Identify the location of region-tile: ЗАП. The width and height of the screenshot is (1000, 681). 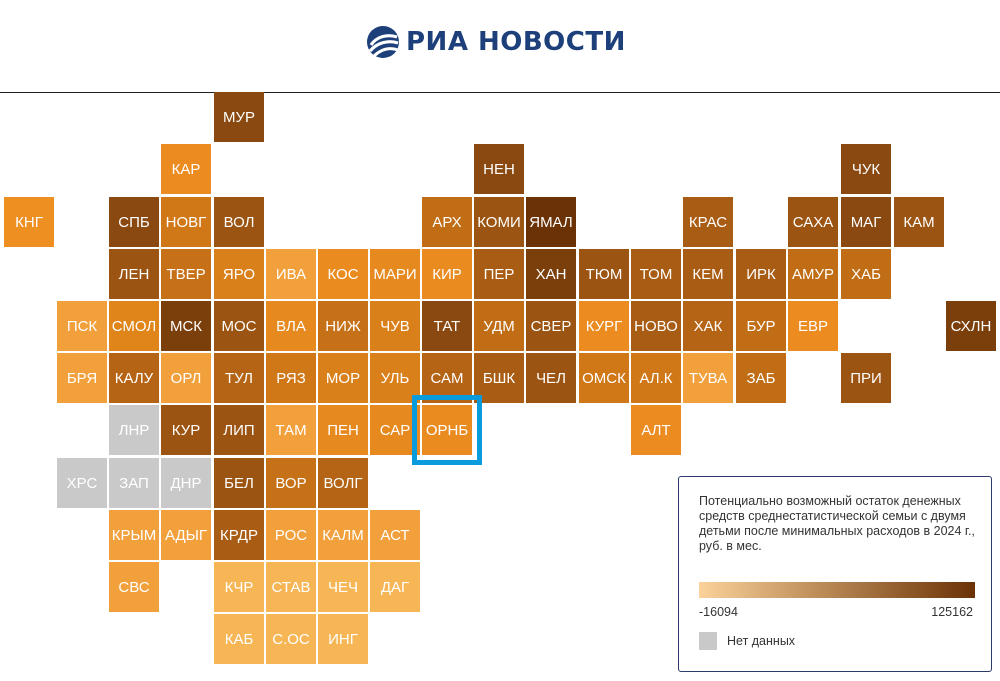
(134, 483).